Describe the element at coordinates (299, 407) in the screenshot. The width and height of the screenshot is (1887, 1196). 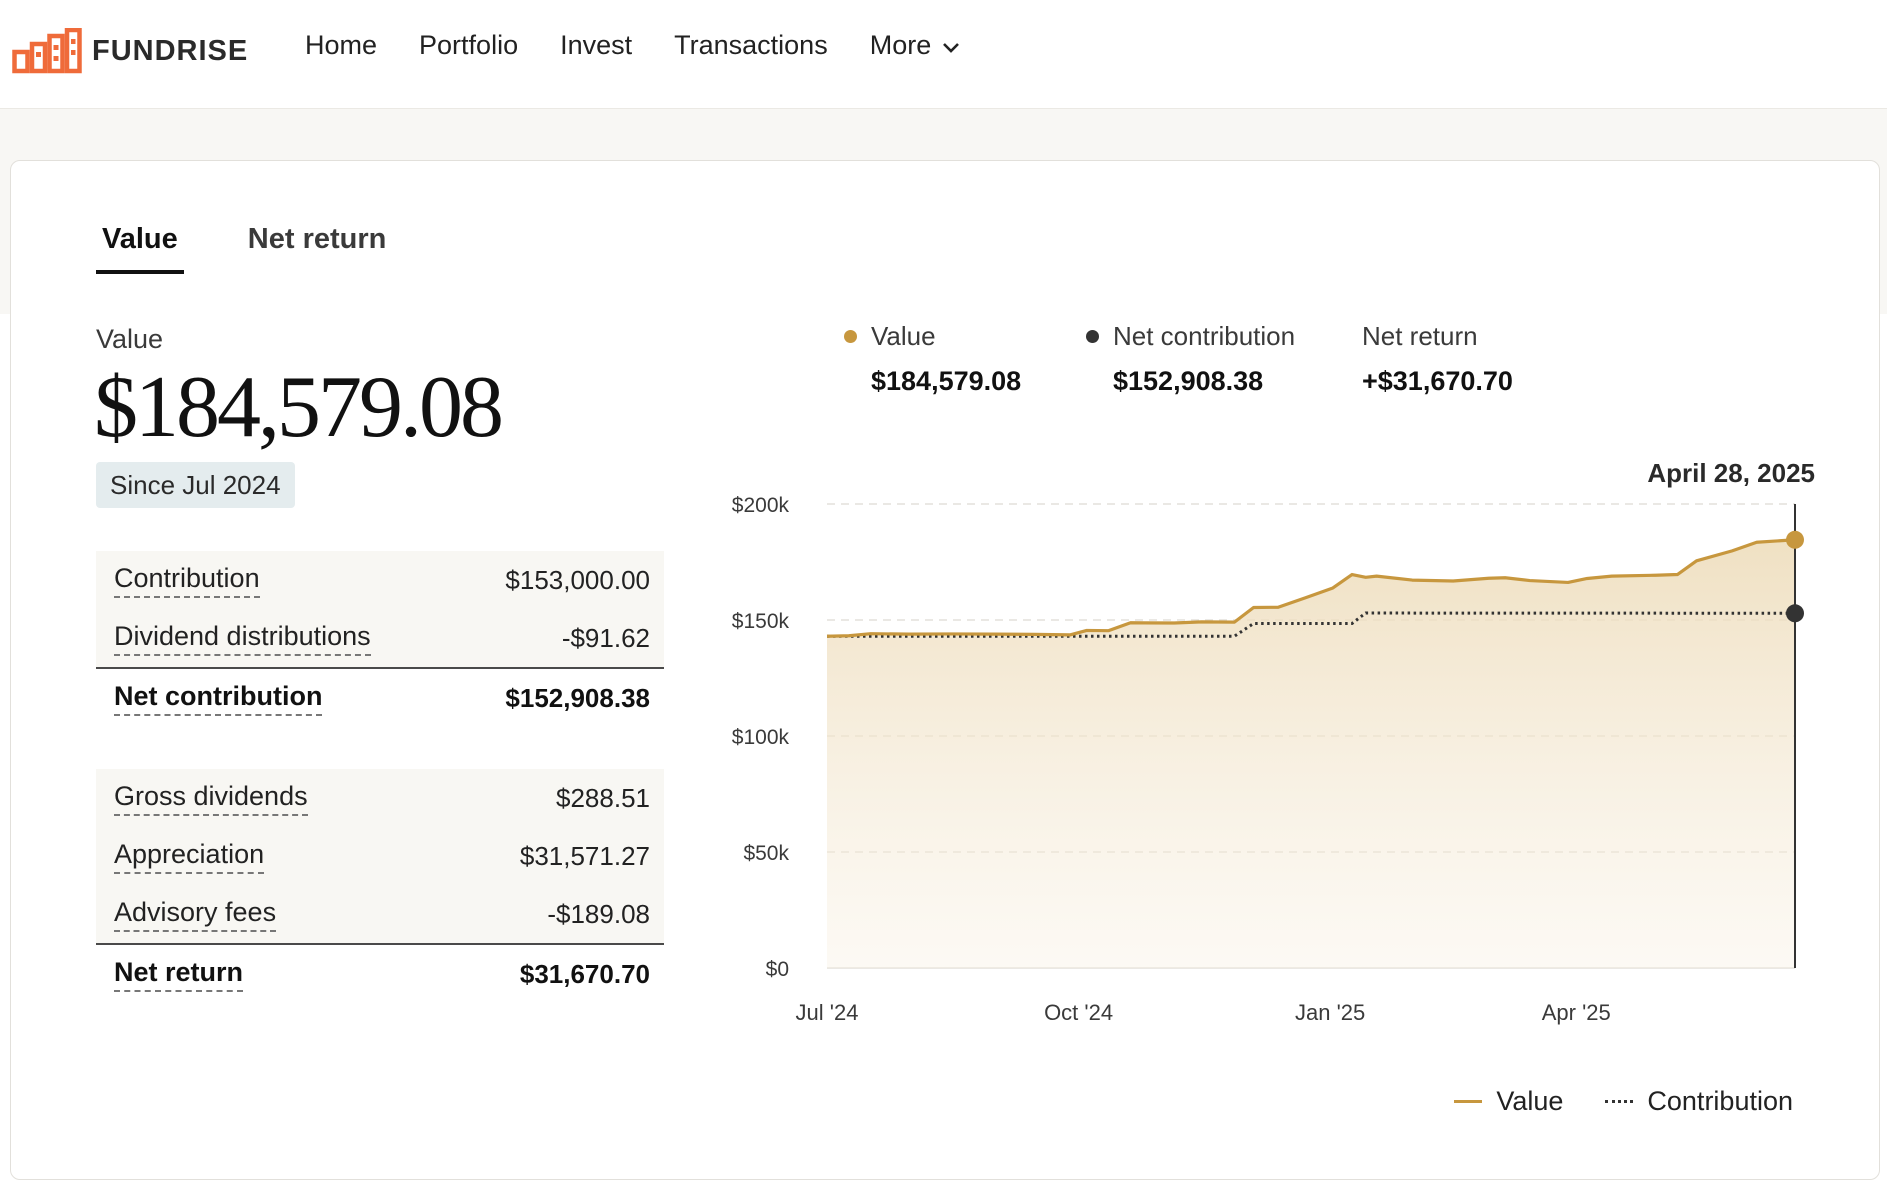
I see `portfolio-value-amount: $184,579.08` at that location.